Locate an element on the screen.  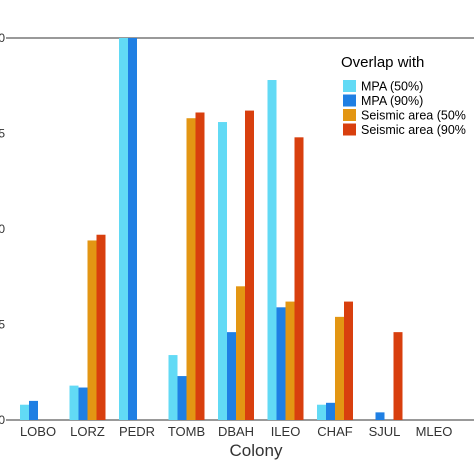
x-tick-label-mleo: MLEO is located at coordinates (434, 431).